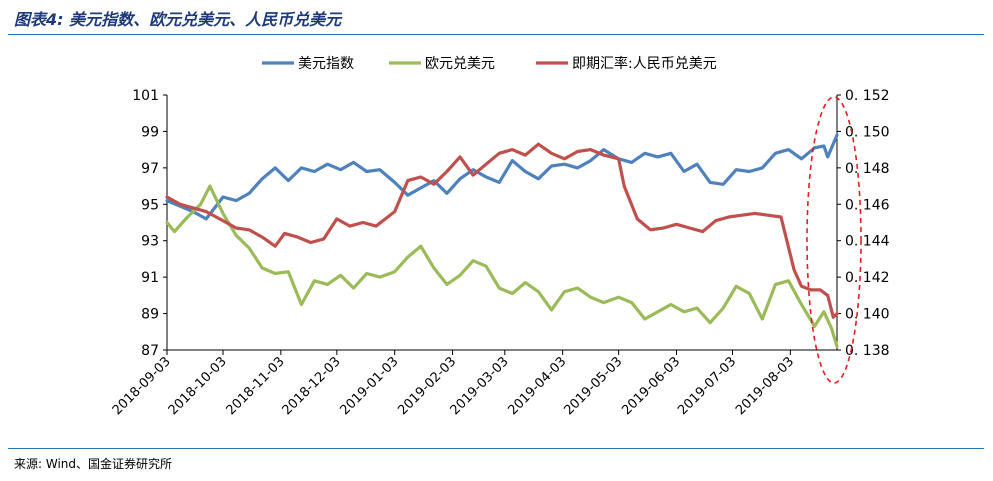 This screenshot has height=481, width=993. I want to click on legend-label: 欧元兑美元, so click(460, 64).